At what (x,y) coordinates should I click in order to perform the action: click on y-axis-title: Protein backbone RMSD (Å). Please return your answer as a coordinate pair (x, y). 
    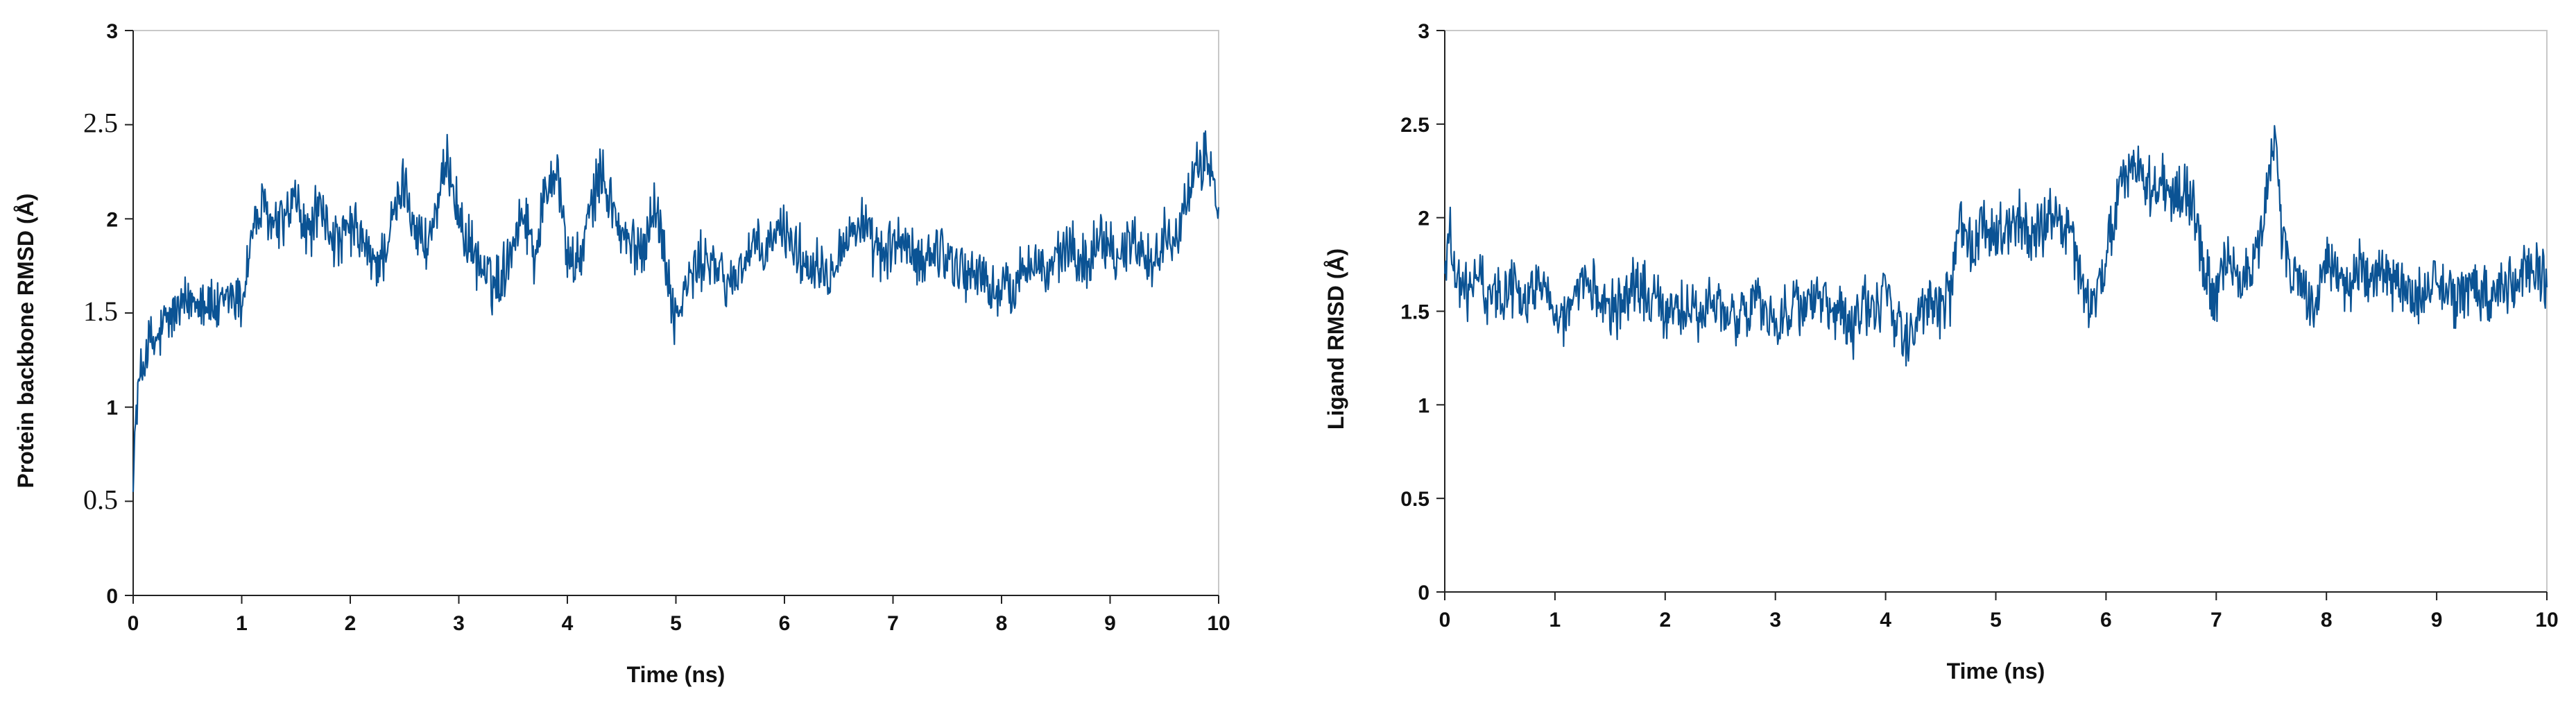
    Looking at the image, I should click on (25, 341).